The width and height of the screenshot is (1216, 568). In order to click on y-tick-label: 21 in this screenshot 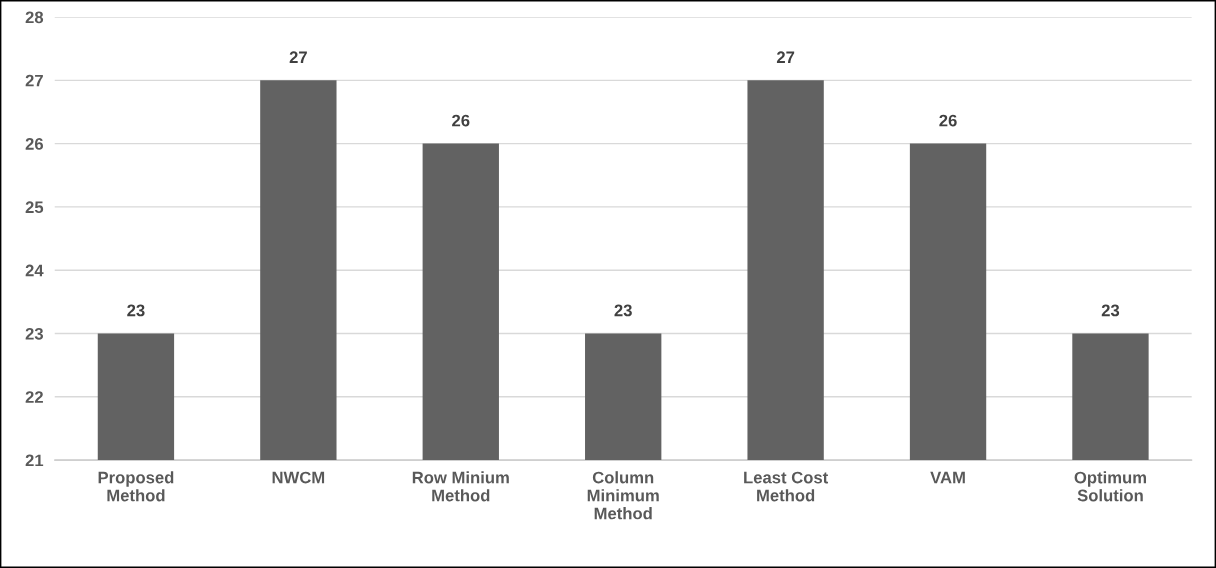, I will do `click(34, 460)`.